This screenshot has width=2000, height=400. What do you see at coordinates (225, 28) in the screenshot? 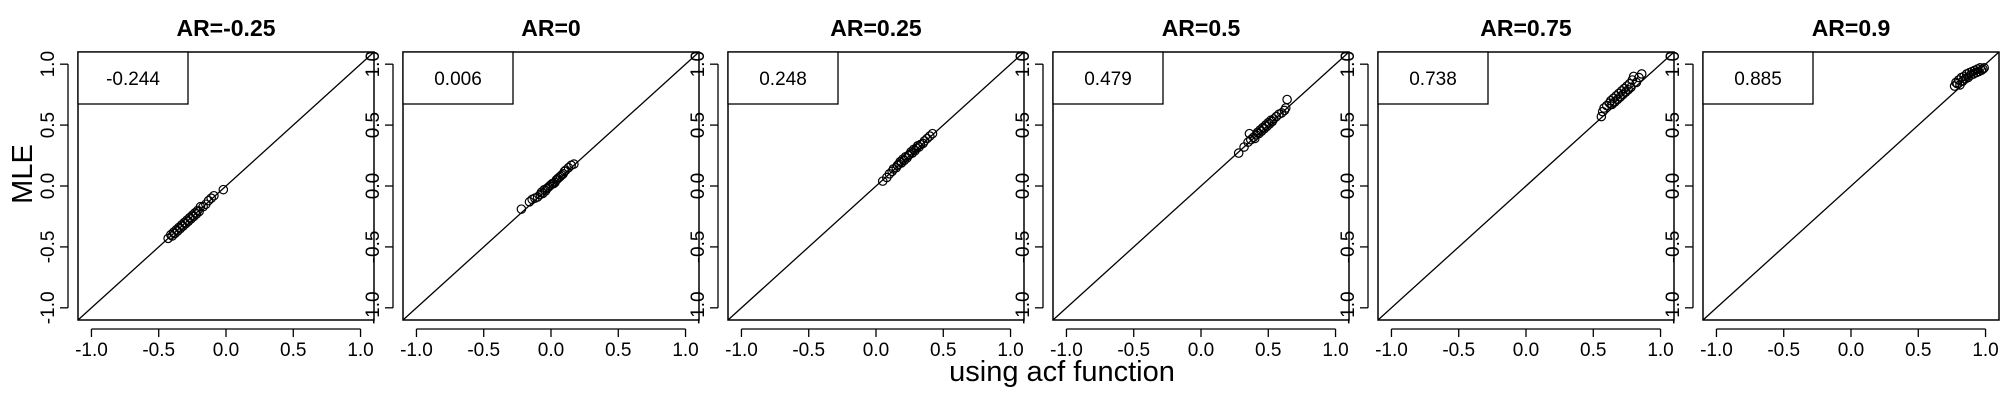
I see `panel-title: AR=-0.25` at bounding box center [225, 28].